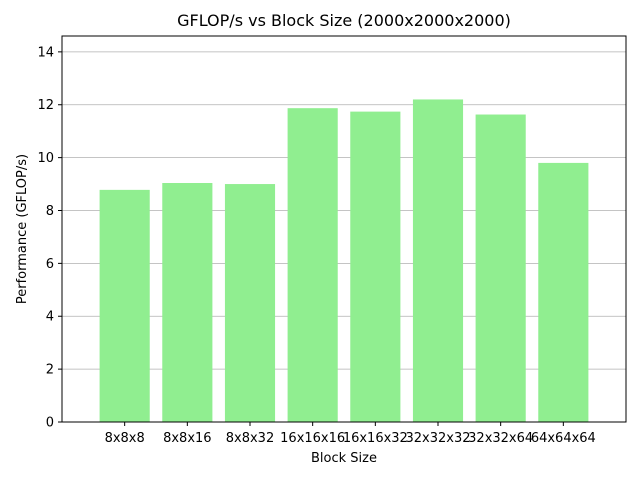  What do you see at coordinates (50, 370) in the screenshot?
I see `y-tick-label: 2` at bounding box center [50, 370].